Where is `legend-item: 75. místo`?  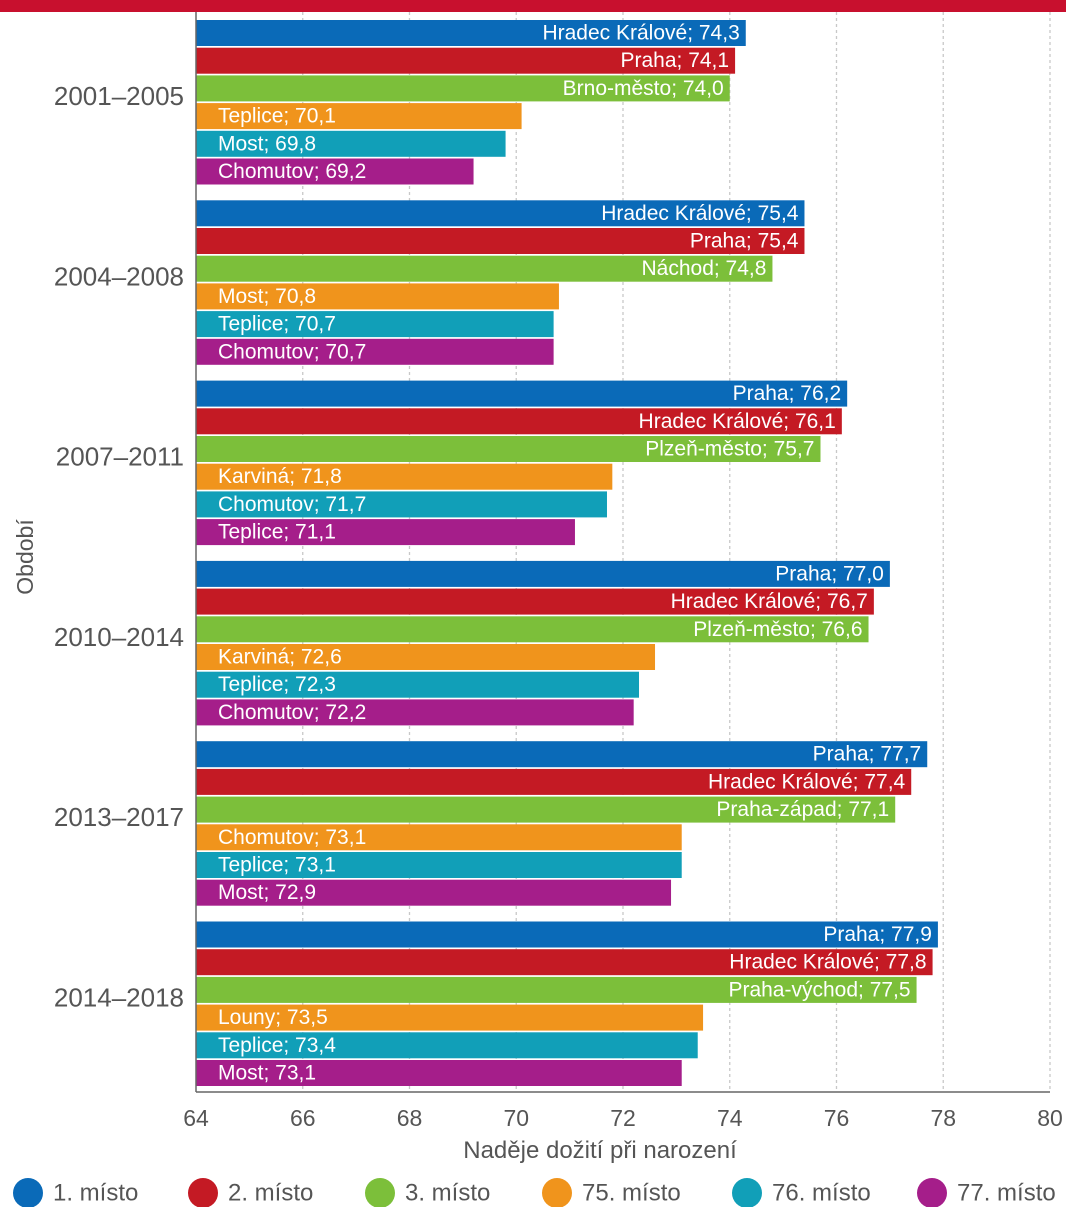 legend-item: 75. místo is located at coordinates (611, 1192).